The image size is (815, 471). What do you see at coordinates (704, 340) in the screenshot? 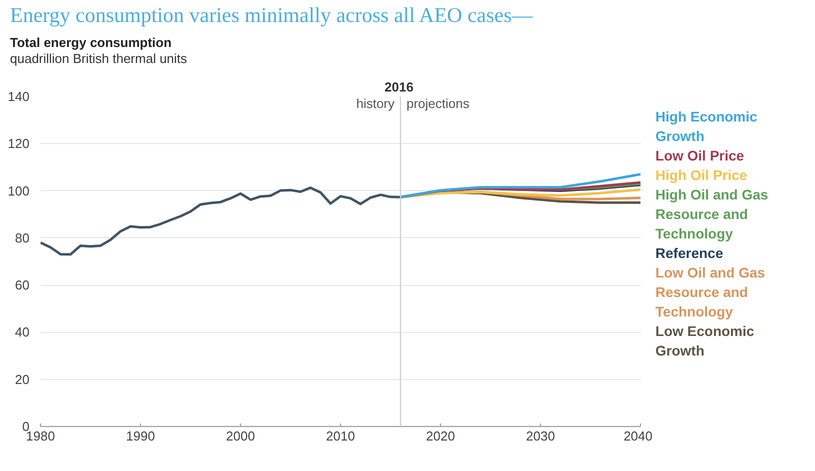
I see `text: Low Economic Growth` at bounding box center [704, 340].